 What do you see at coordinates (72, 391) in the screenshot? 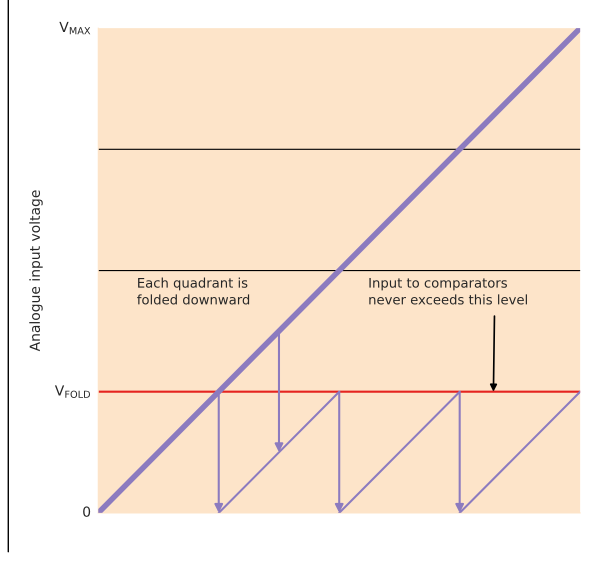
I see `ref-line-label: V$_{FOLD}$` at bounding box center [72, 391].